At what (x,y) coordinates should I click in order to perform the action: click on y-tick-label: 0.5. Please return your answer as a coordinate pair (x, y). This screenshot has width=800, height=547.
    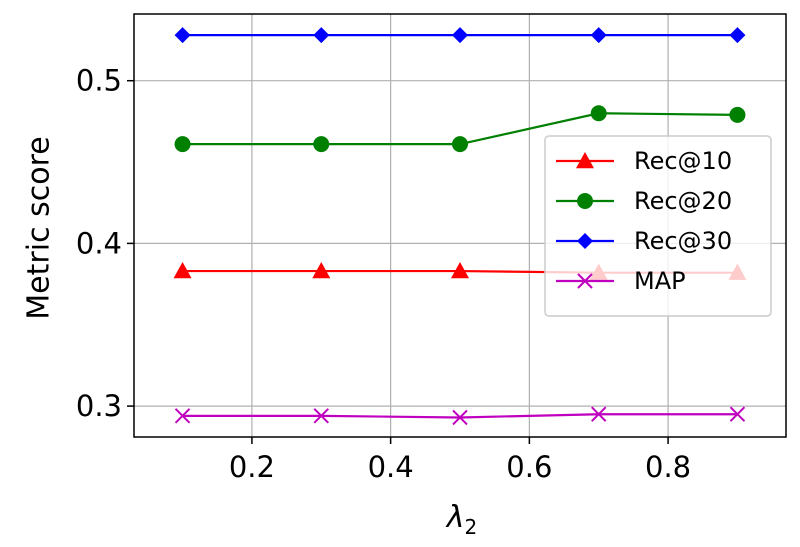
    Looking at the image, I should click on (99, 81).